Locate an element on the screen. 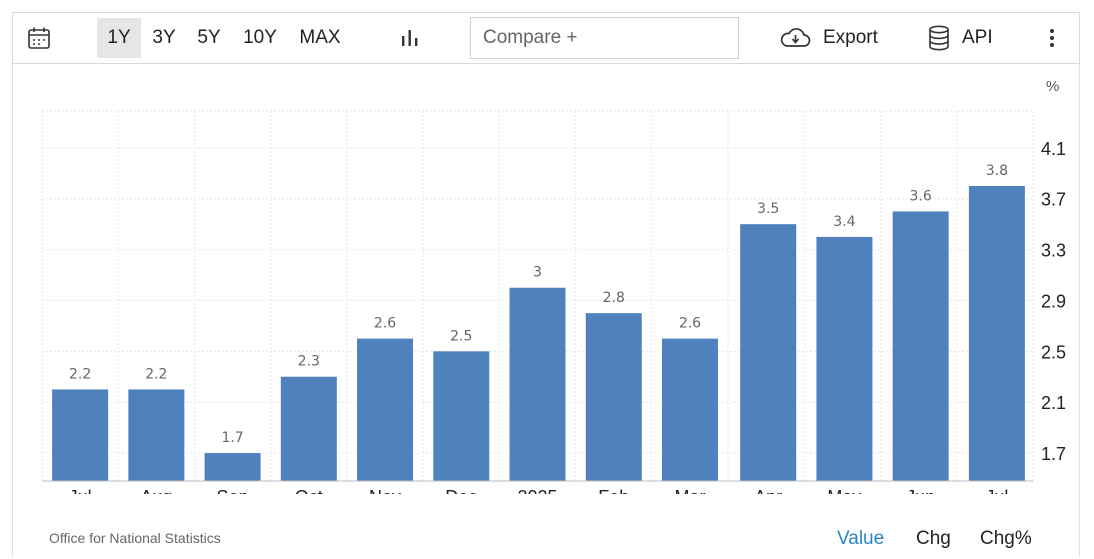 The height and width of the screenshot is (559, 1094). tab-chg-percent: Chg% is located at coordinates (1006, 538).